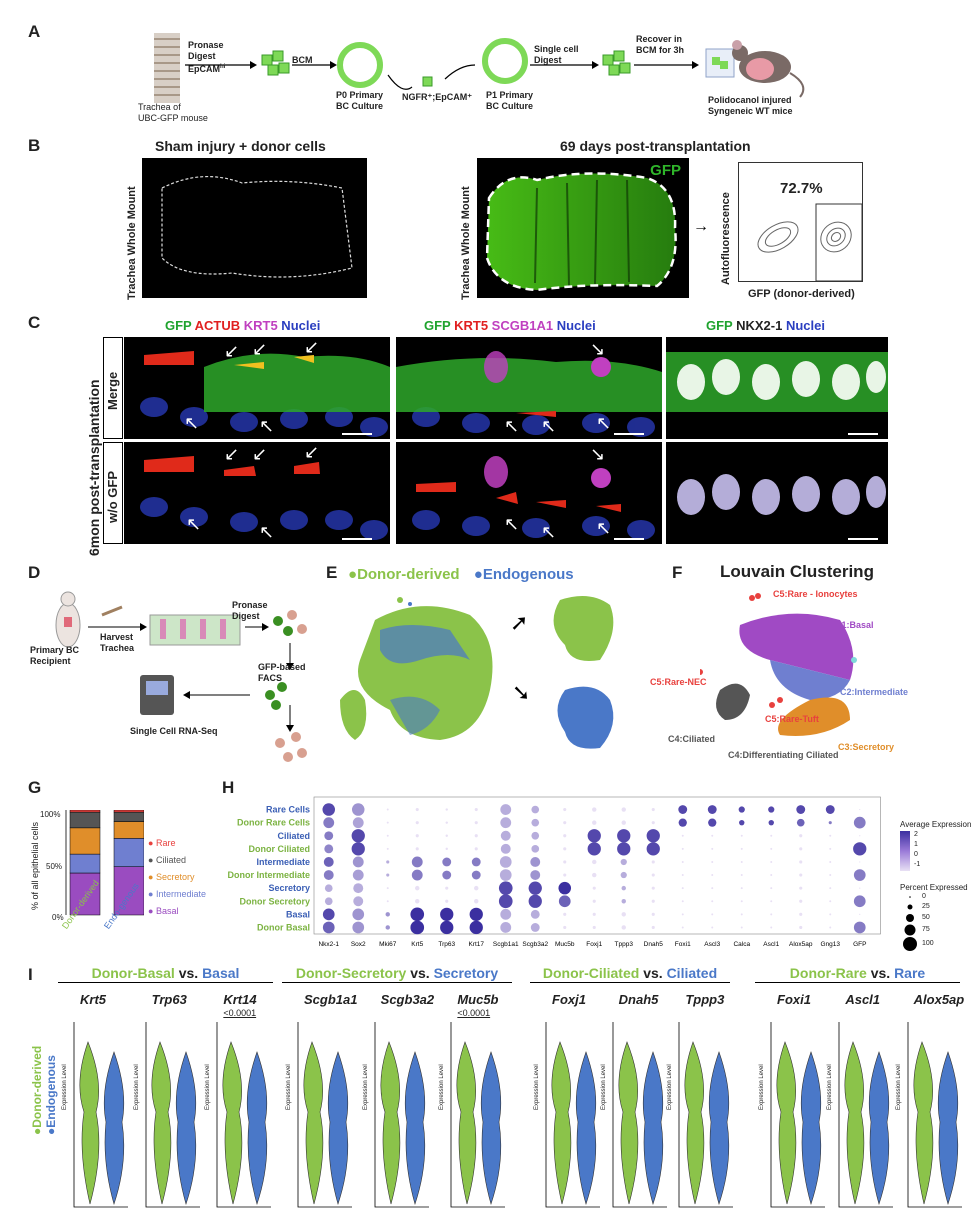 The image size is (977, 1218). I want to click on c-col3-header: GFP NKX2-1 Nuclei, so click(765, 325).